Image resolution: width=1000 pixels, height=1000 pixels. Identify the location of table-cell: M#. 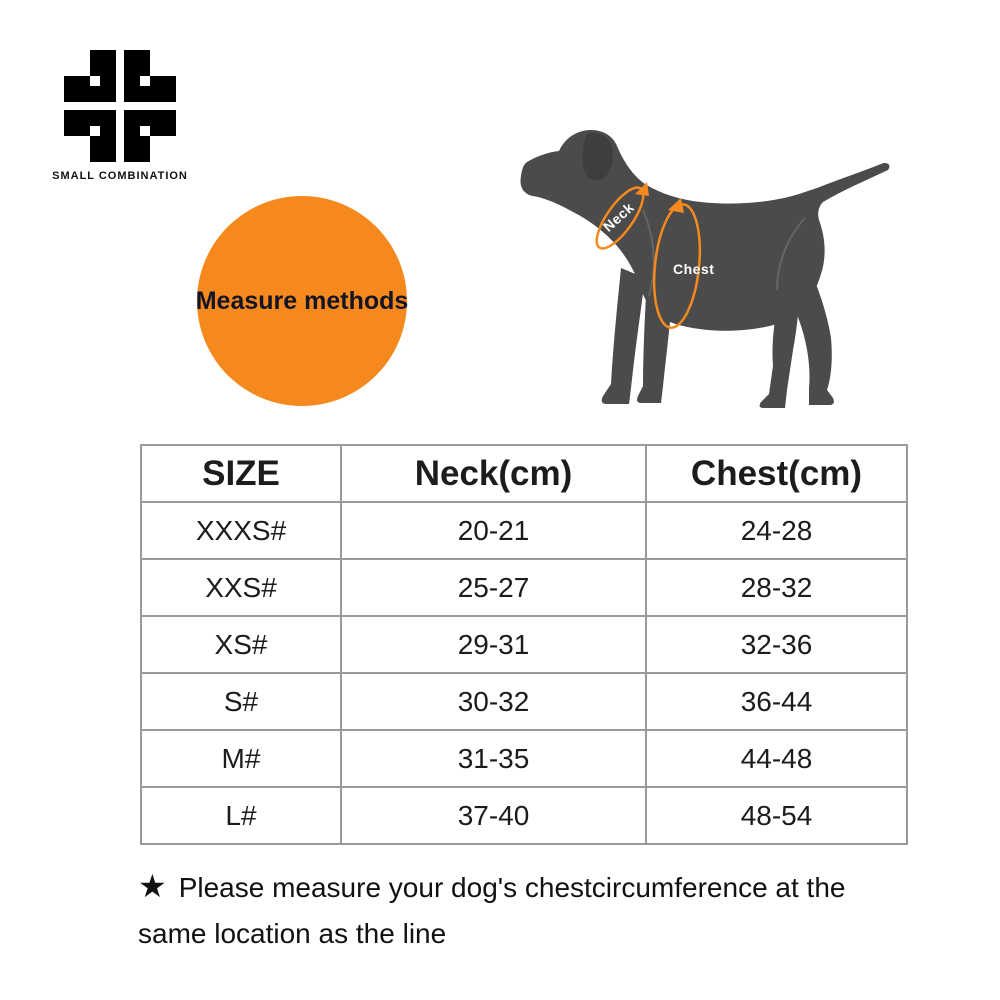
(241, 758).